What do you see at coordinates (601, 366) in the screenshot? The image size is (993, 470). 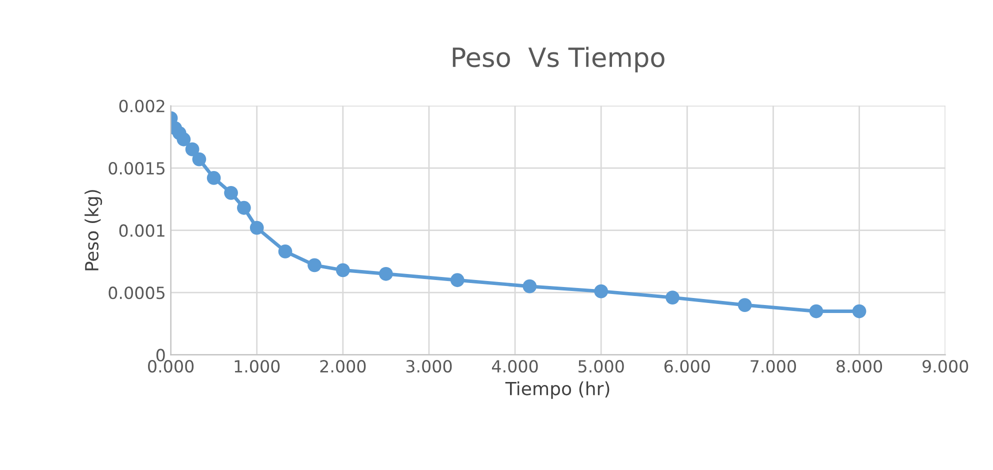 I see `x-tick-label: 5.000` at bounding box center [601, 366].